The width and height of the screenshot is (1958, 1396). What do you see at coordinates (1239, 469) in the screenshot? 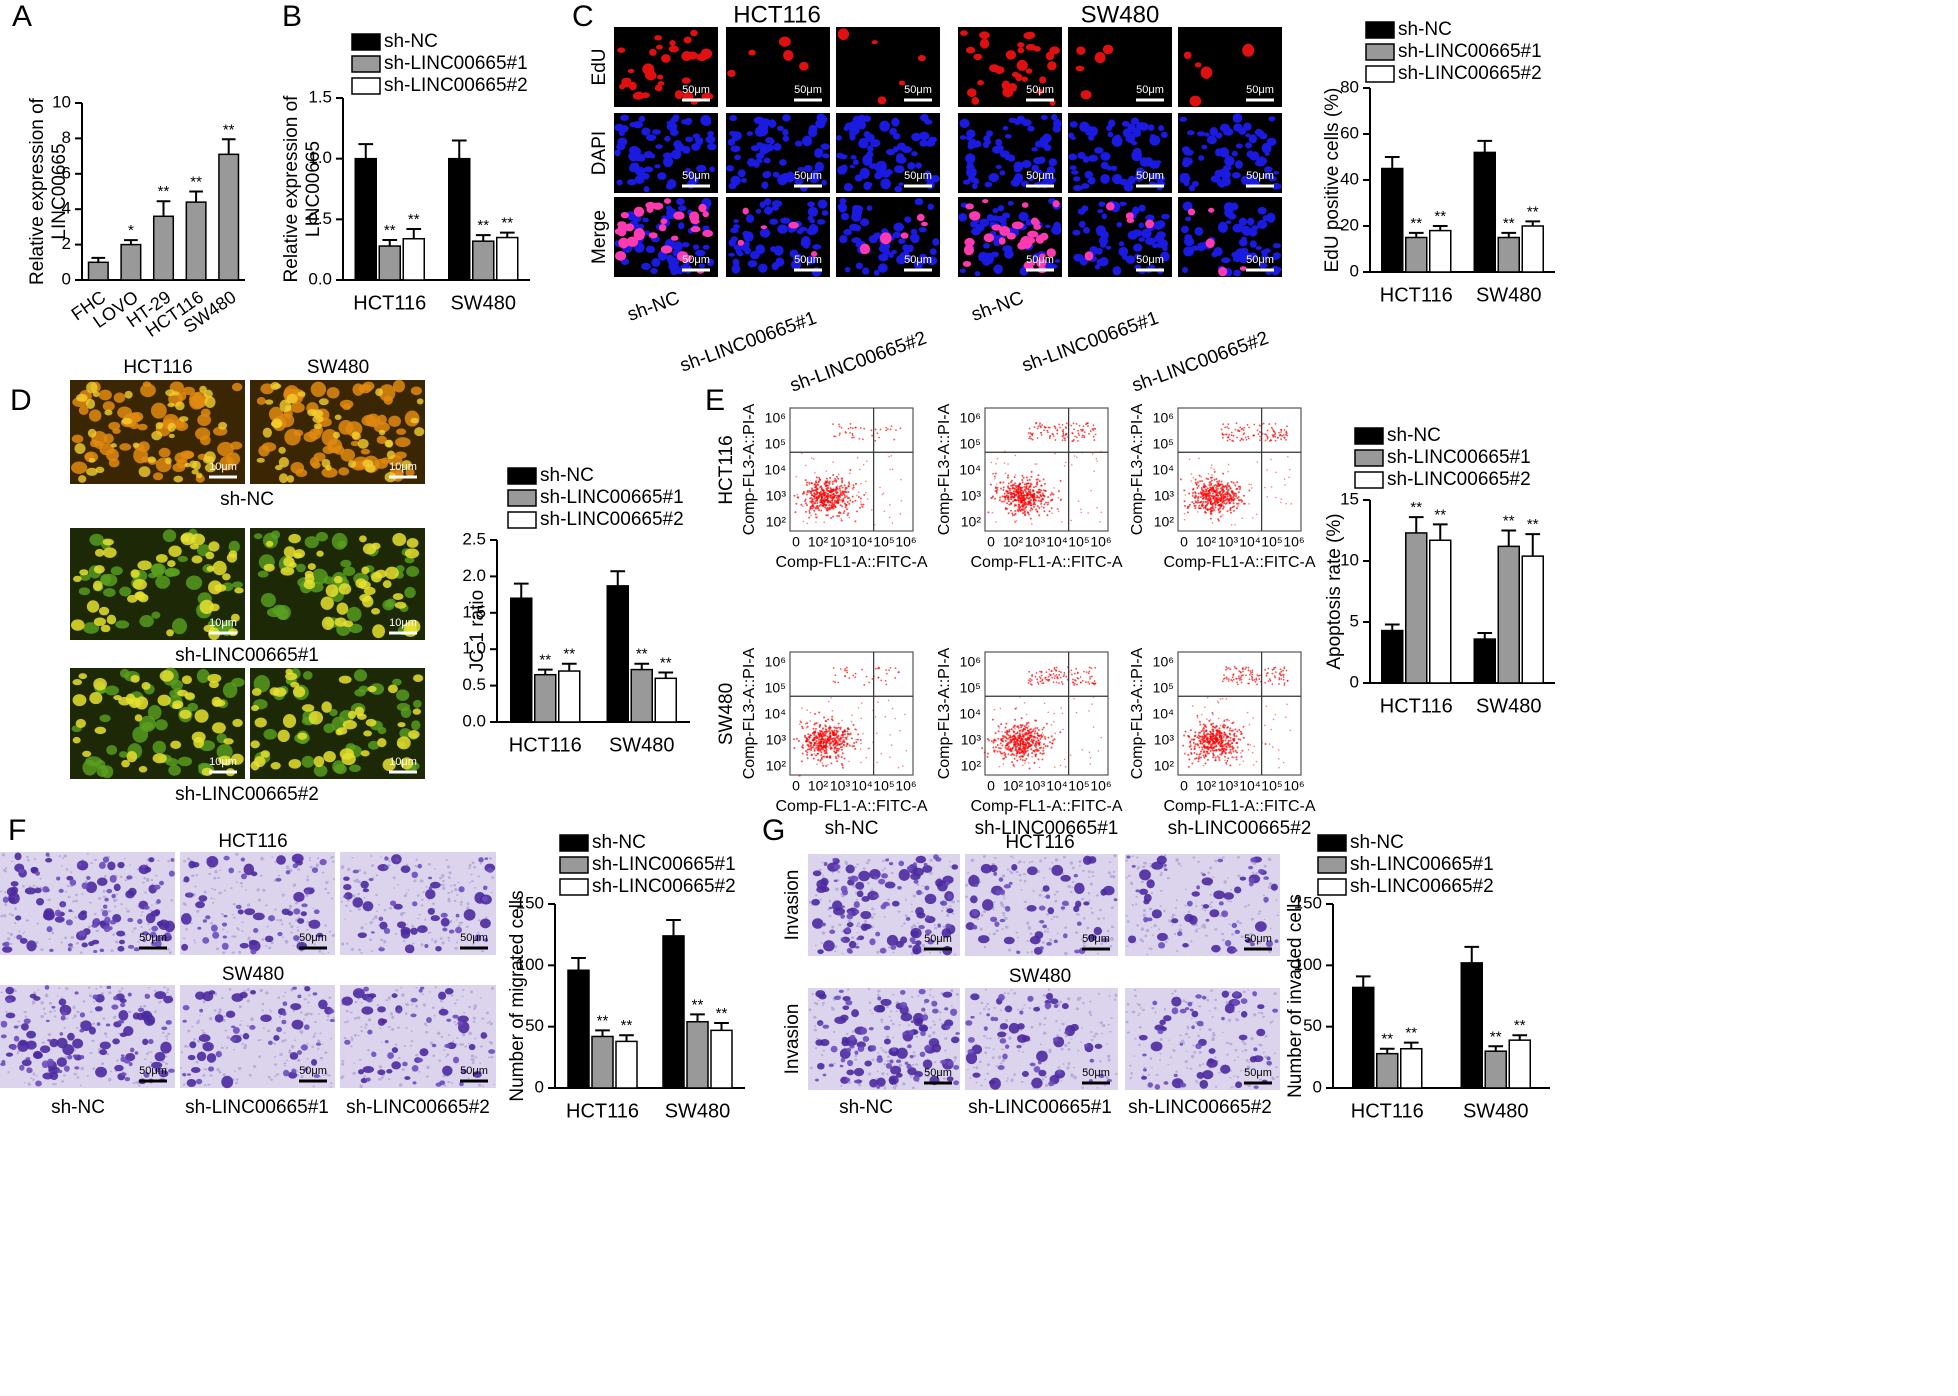
I see `flow-plot-frame` at bounding box center [1239, 469].